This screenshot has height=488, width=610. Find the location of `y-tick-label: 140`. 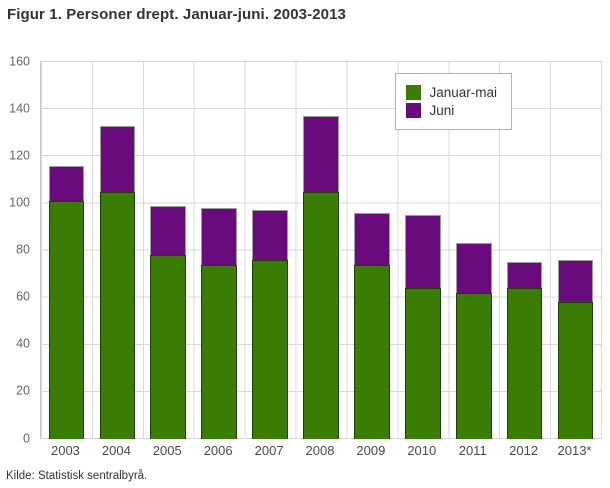

y-tick-label: 140 is located at coordinates (19, 107).